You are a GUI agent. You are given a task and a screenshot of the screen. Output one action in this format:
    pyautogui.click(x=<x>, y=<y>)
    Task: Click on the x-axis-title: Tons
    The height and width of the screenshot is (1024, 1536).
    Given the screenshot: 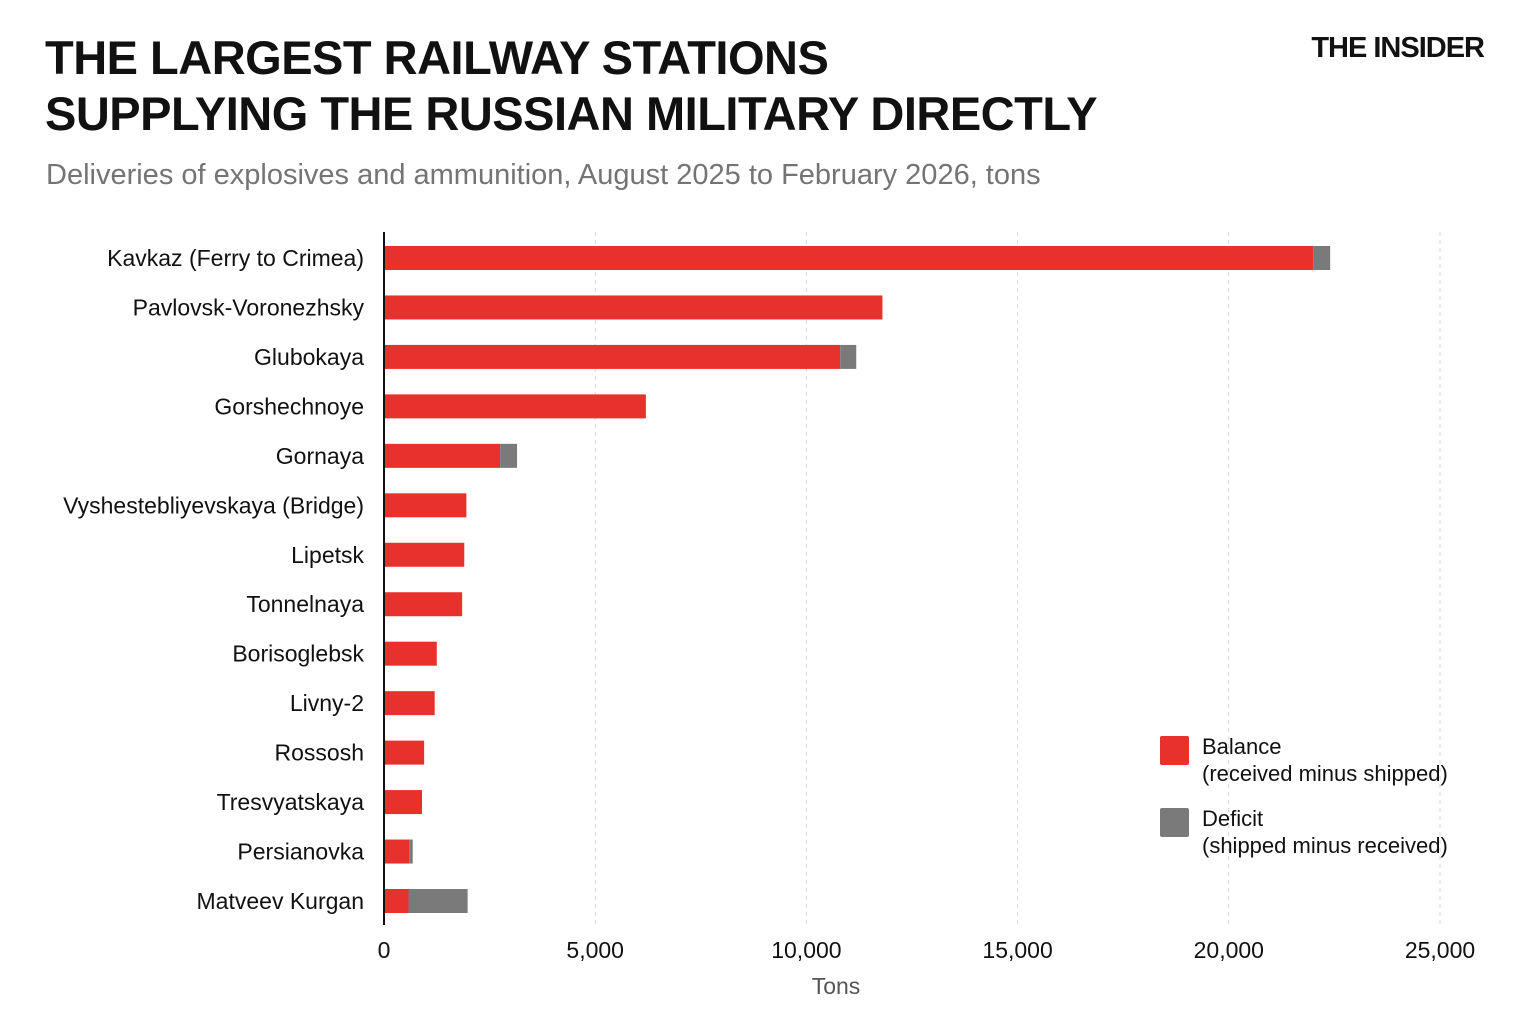 What is the action you would take?
    pyautogui.click(x=836, y=986)
    